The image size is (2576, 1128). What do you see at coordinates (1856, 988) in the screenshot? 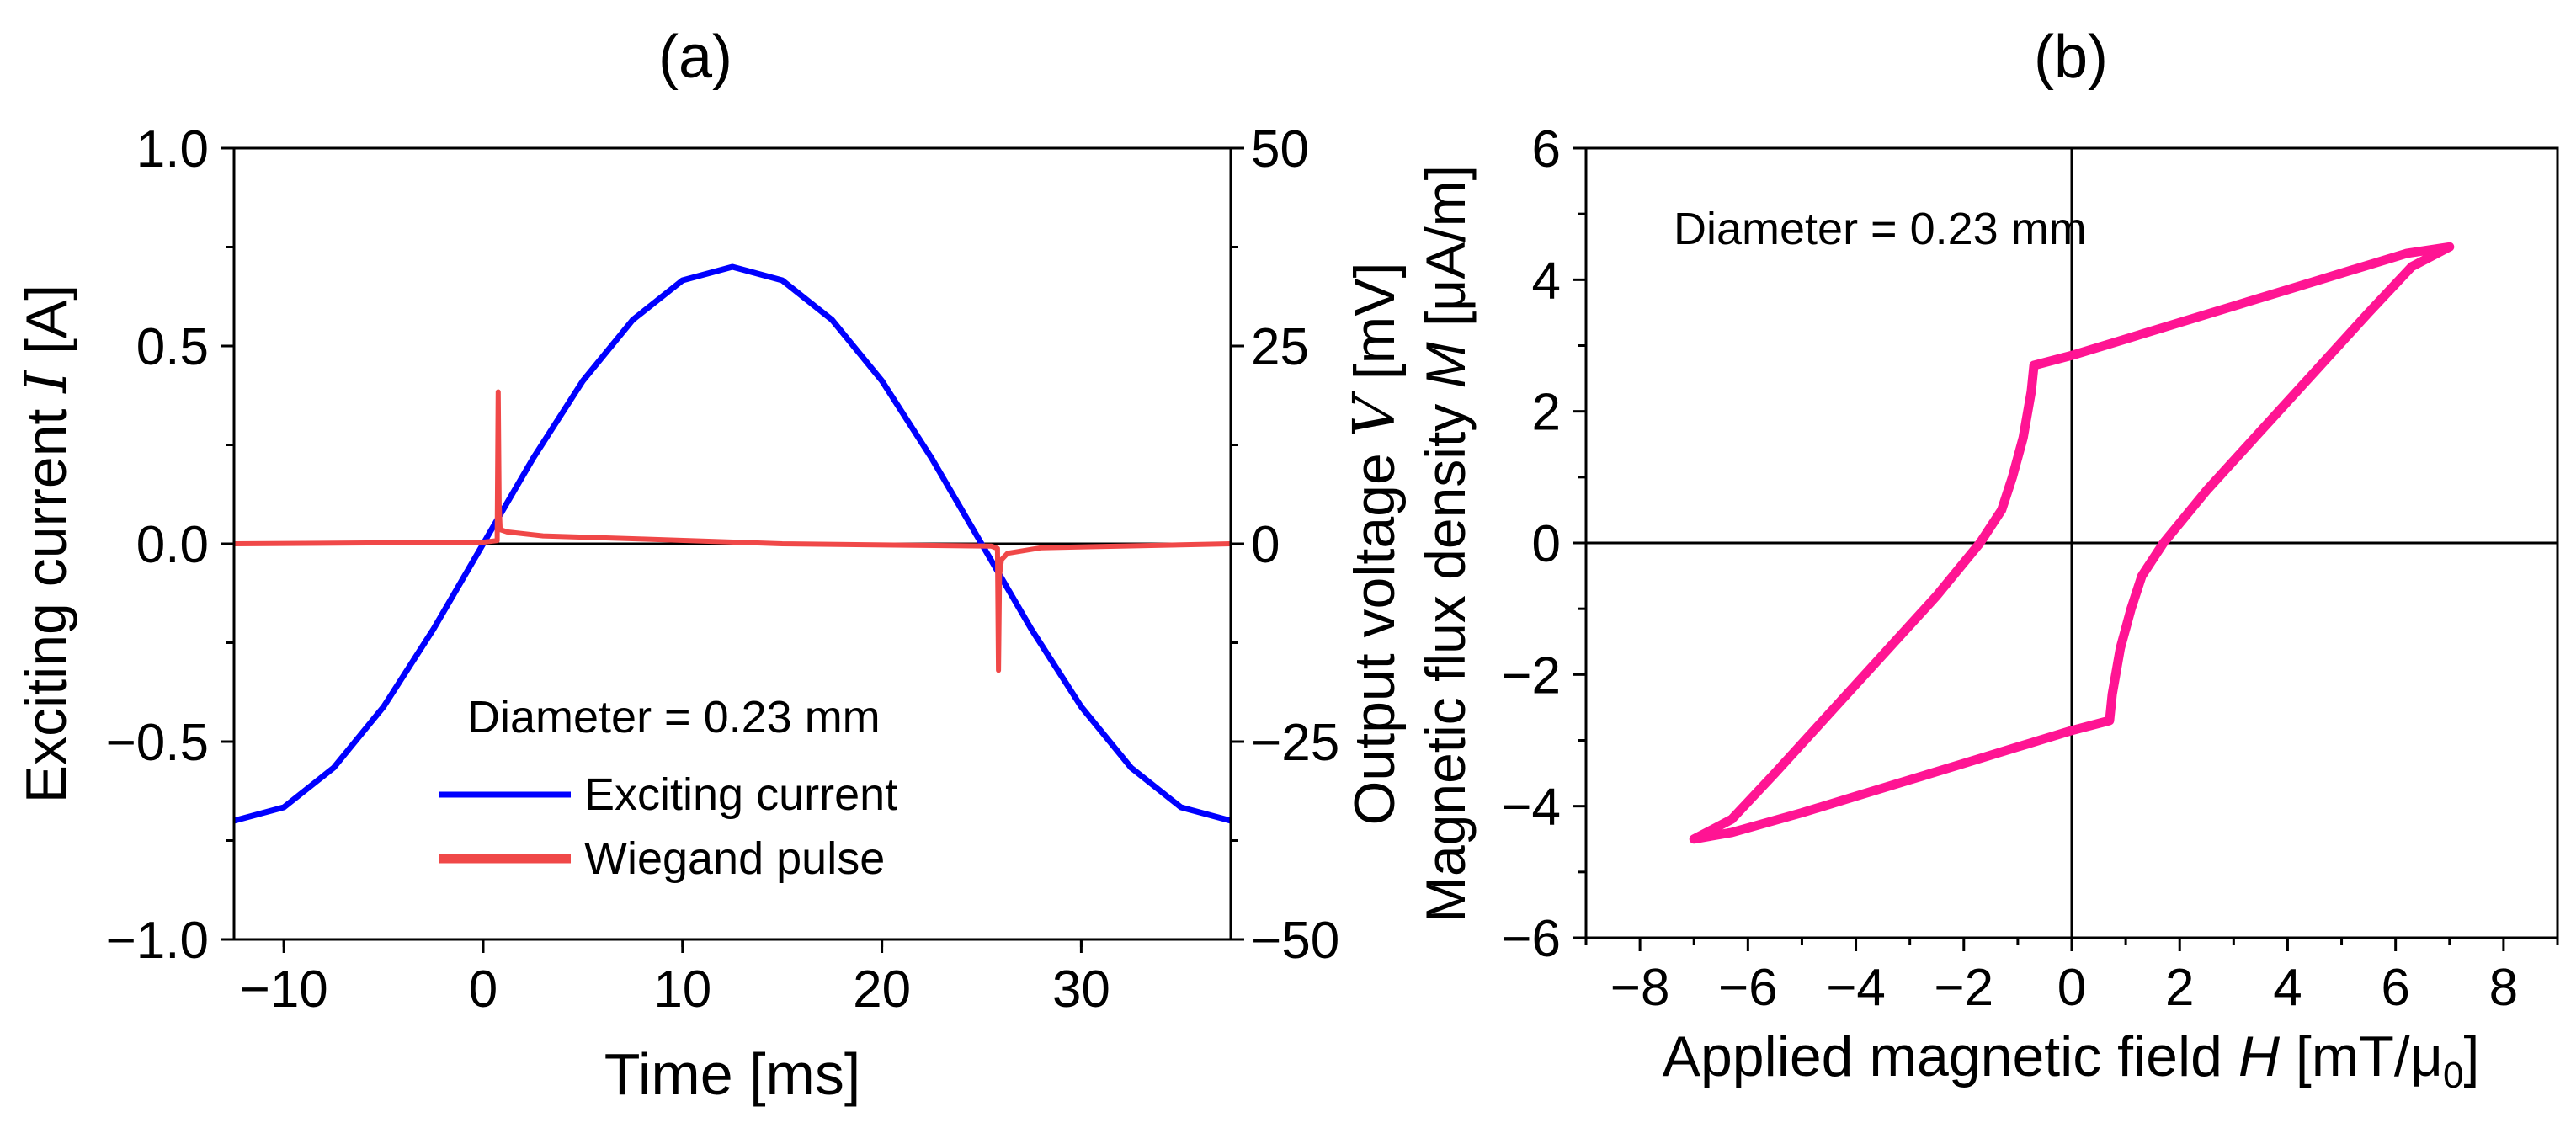
I see `x-tick-label: −4` at bounding box center [1856, 988].